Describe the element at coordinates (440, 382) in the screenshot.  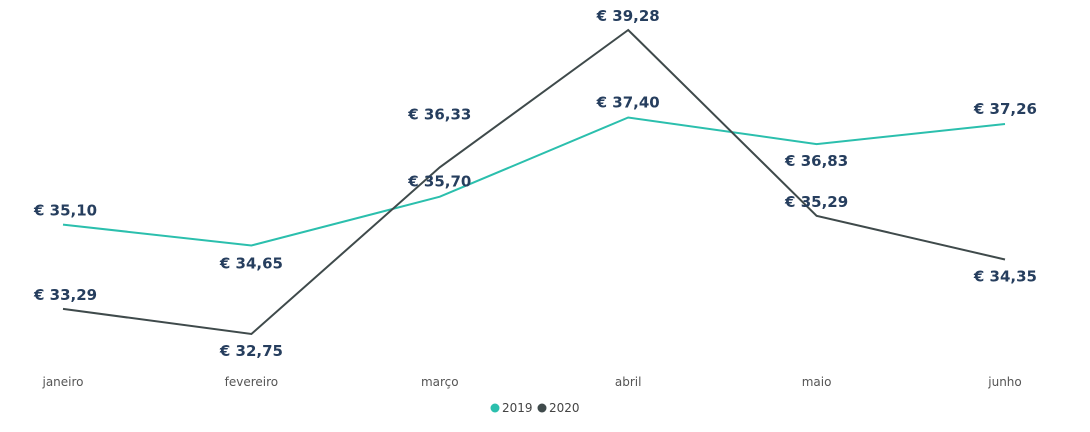
I see `x-tick-label-2: março` at that location.